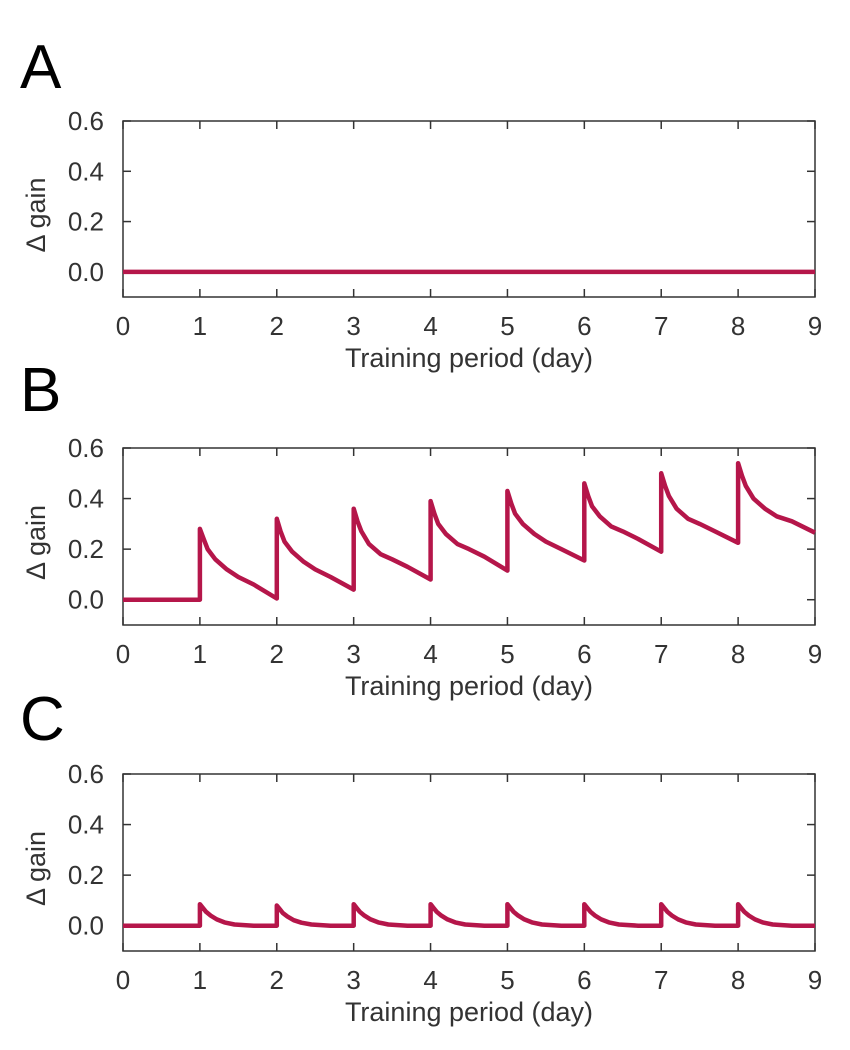 This screenshot has width=850, height=1050. What do you see at coordinates (41, 67) in the screenshot?
I see `panel-letter: A` at bounding box center [41, 67].